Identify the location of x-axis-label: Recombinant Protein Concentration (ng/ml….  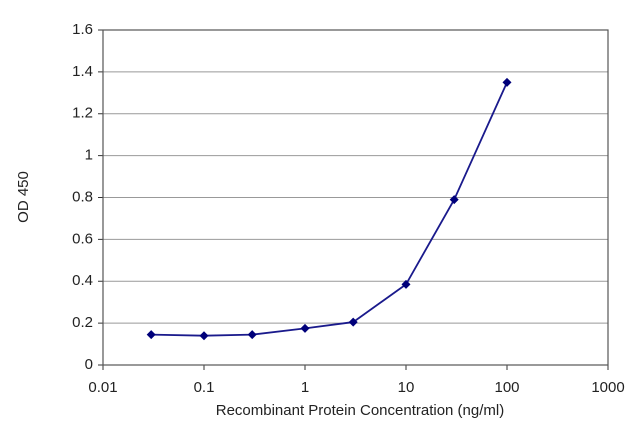
(360, 410).